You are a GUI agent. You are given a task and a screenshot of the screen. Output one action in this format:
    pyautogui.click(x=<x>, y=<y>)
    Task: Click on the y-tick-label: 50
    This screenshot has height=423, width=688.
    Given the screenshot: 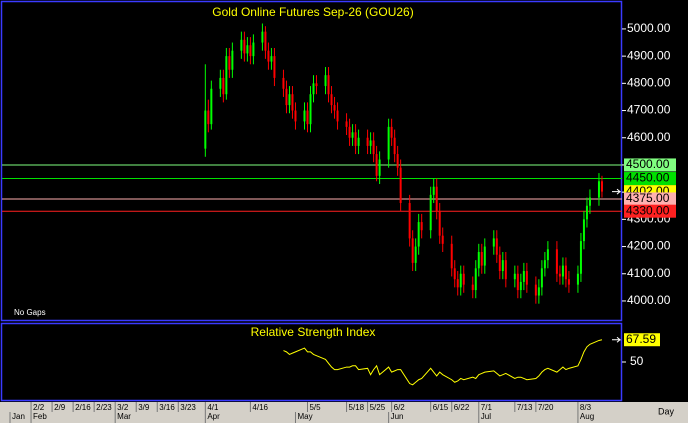 What is the action you would take?
    pyautogui.click(x=637, y=361)
    